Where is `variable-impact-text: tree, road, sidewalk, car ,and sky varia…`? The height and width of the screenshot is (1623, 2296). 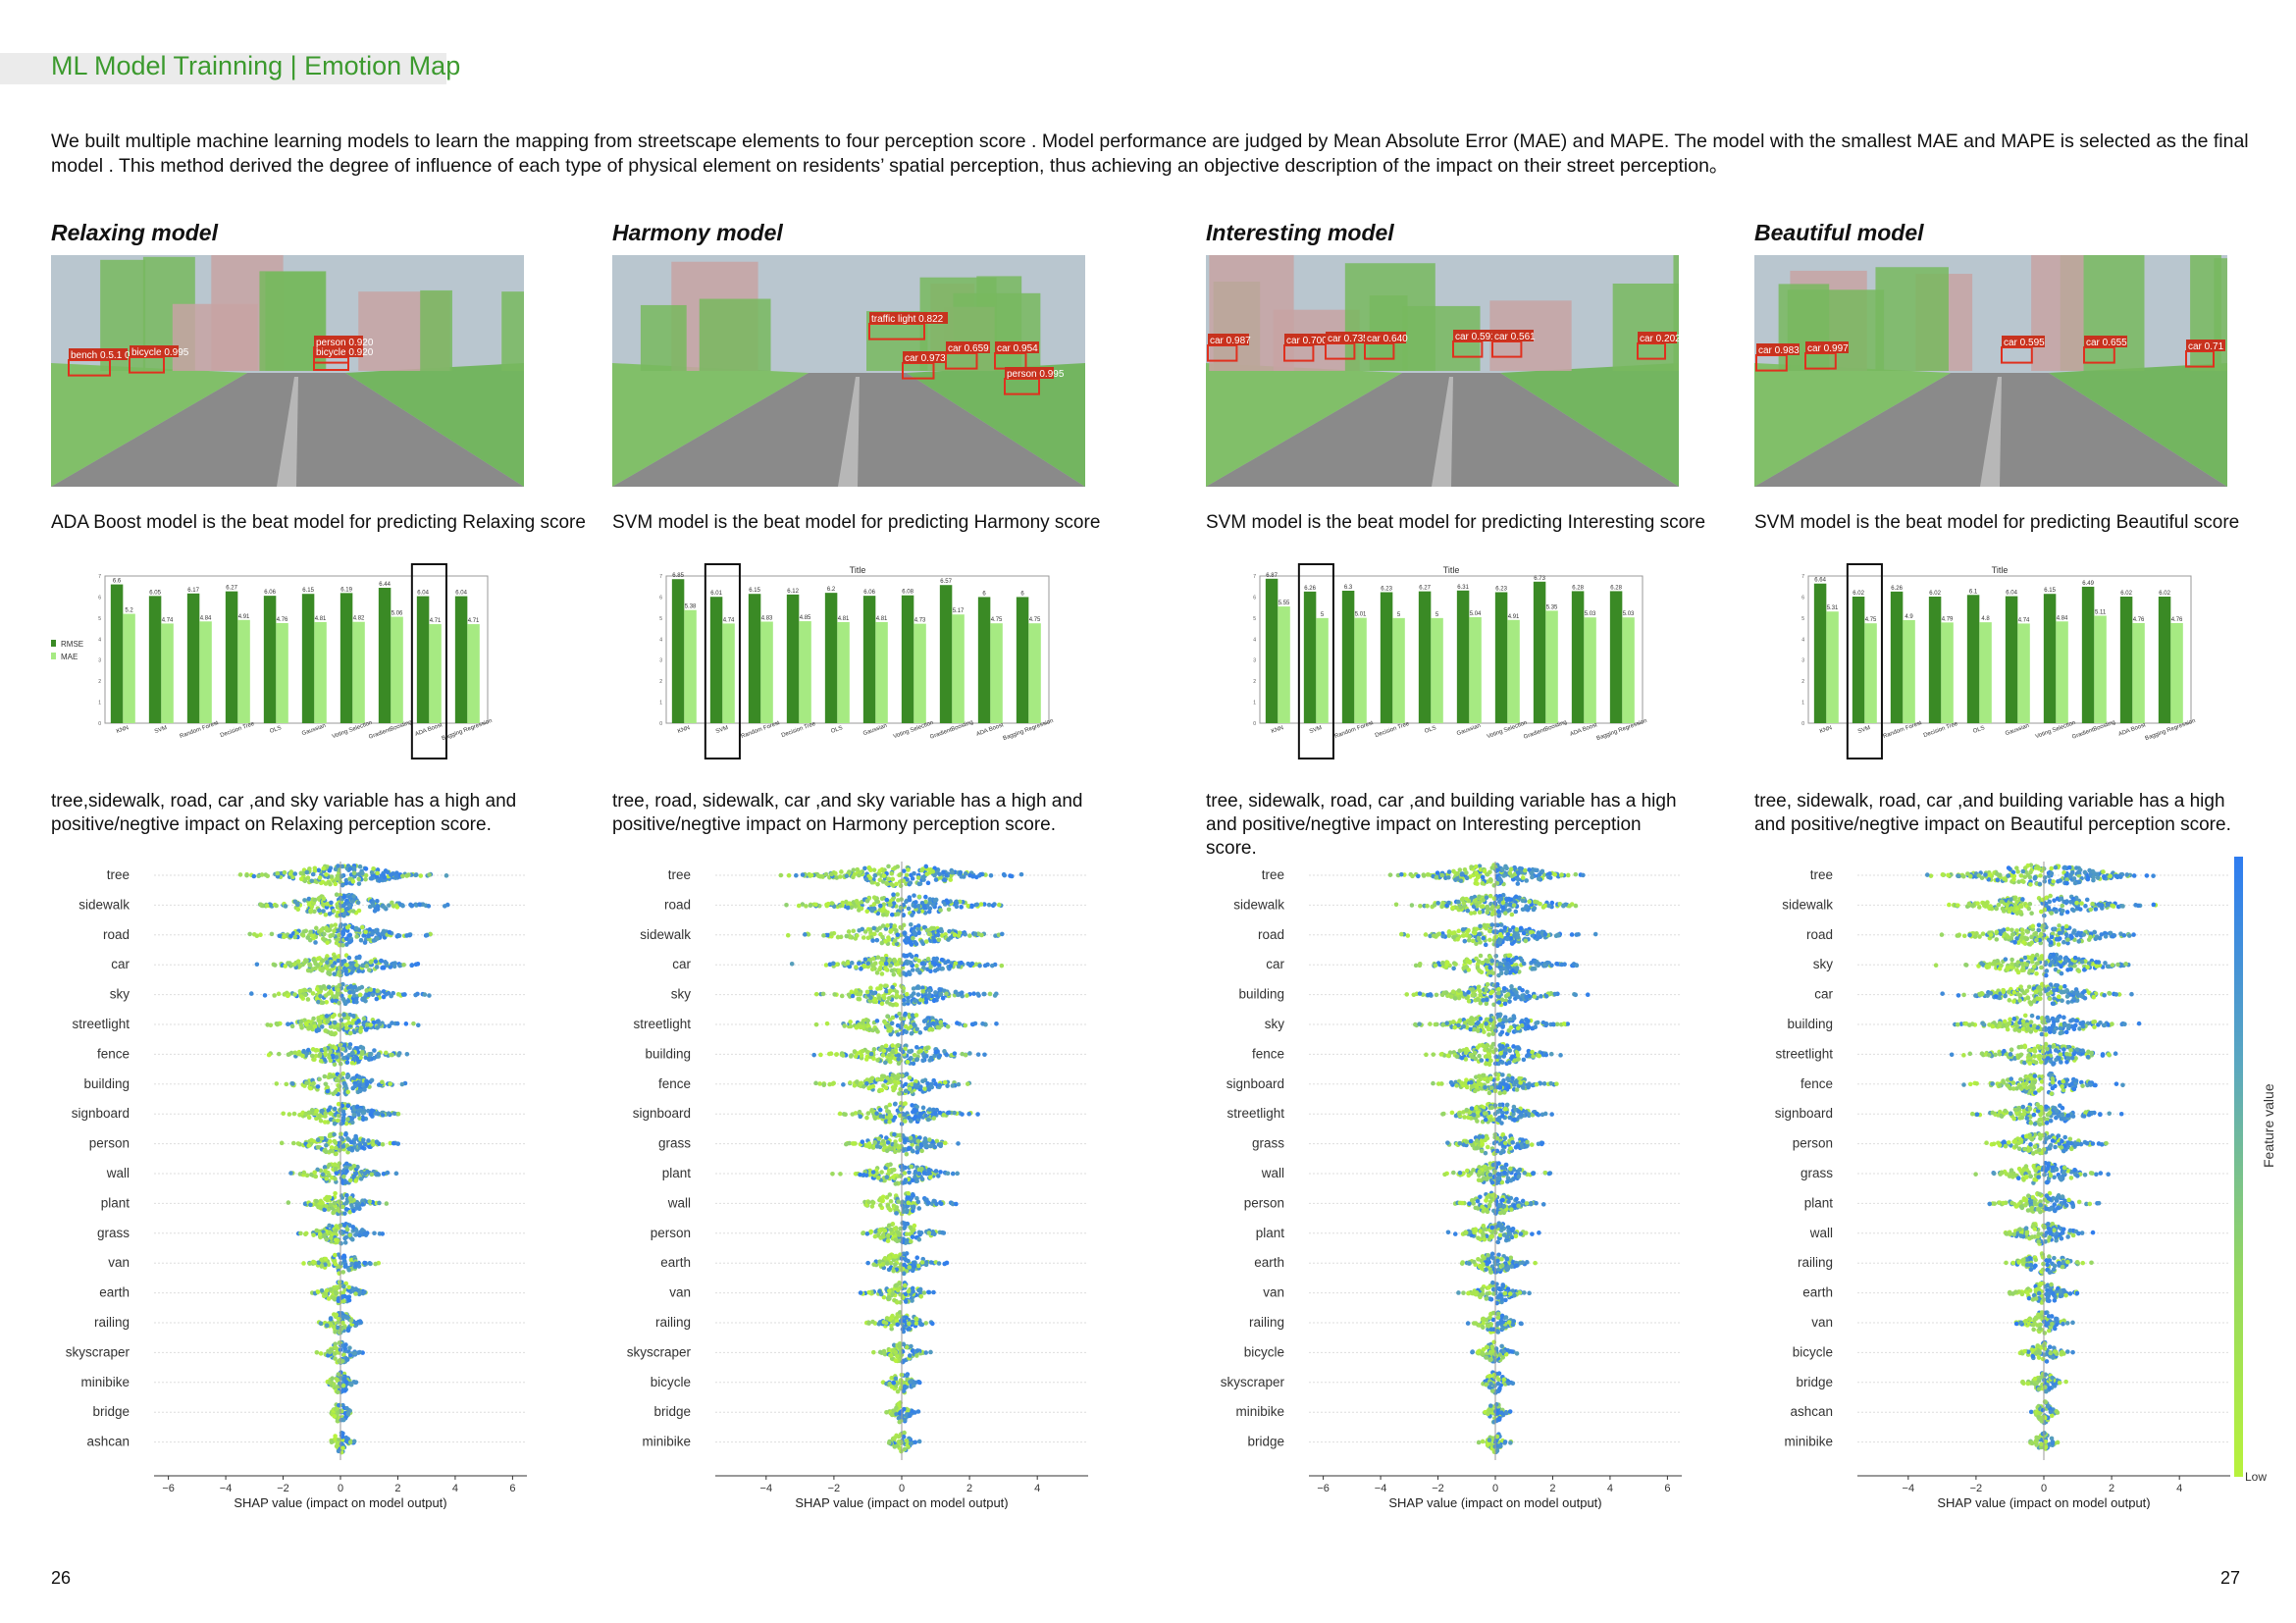
variable-impact-text: tree, road, sidewalk, car ,and sky varia… is located at coordinates (847, 813).